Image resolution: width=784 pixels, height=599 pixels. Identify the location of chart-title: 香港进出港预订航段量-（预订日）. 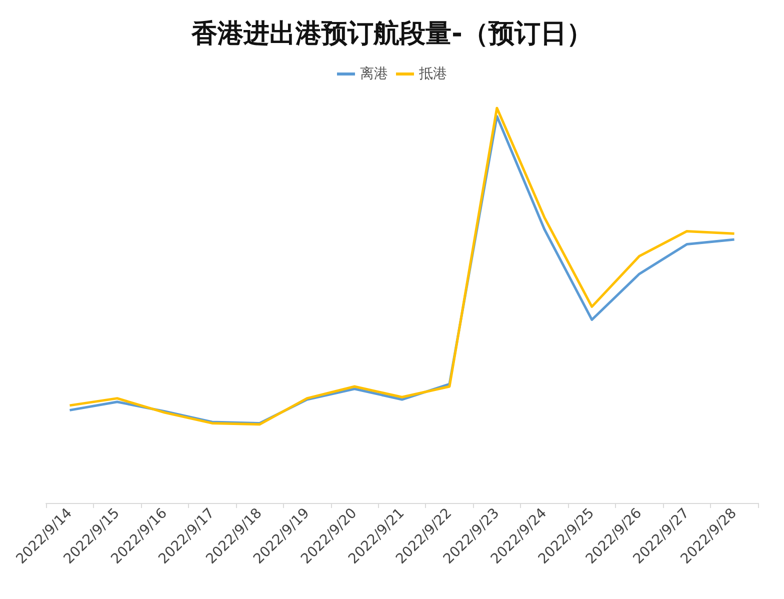
(391, 34).